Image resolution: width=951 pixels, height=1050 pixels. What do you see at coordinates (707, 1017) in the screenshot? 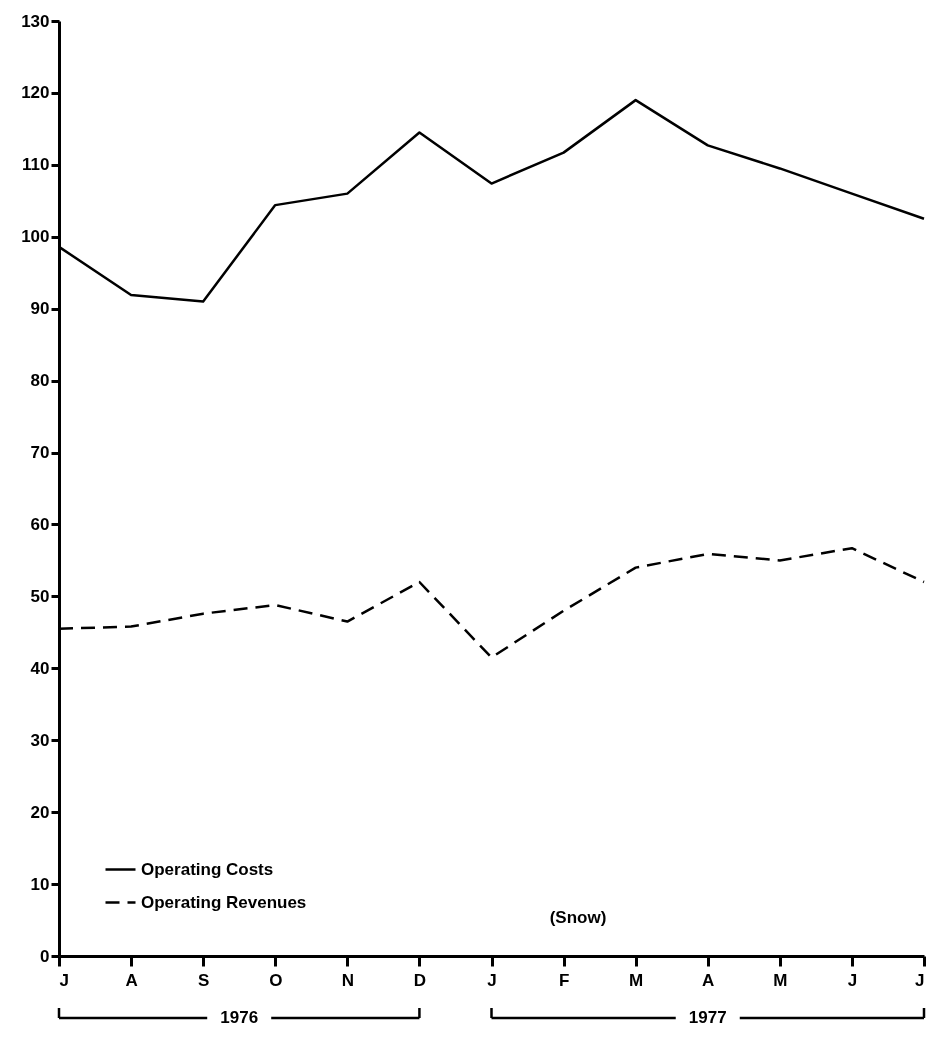
I see `text: 1977` at bounding box center [707, 1017].